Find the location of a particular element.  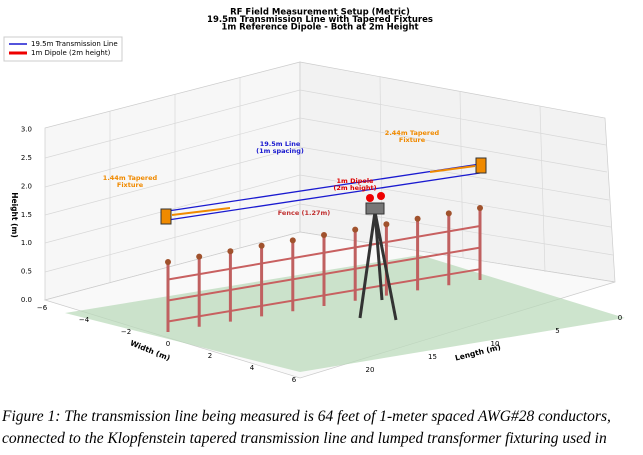

transmission-line is located at coordinates (324, 192).